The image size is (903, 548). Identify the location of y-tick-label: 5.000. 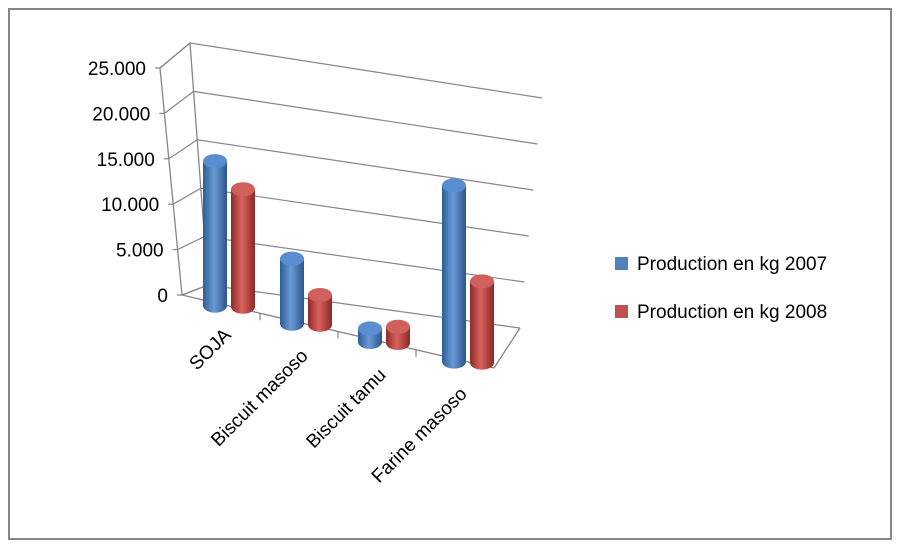
(140, 251).